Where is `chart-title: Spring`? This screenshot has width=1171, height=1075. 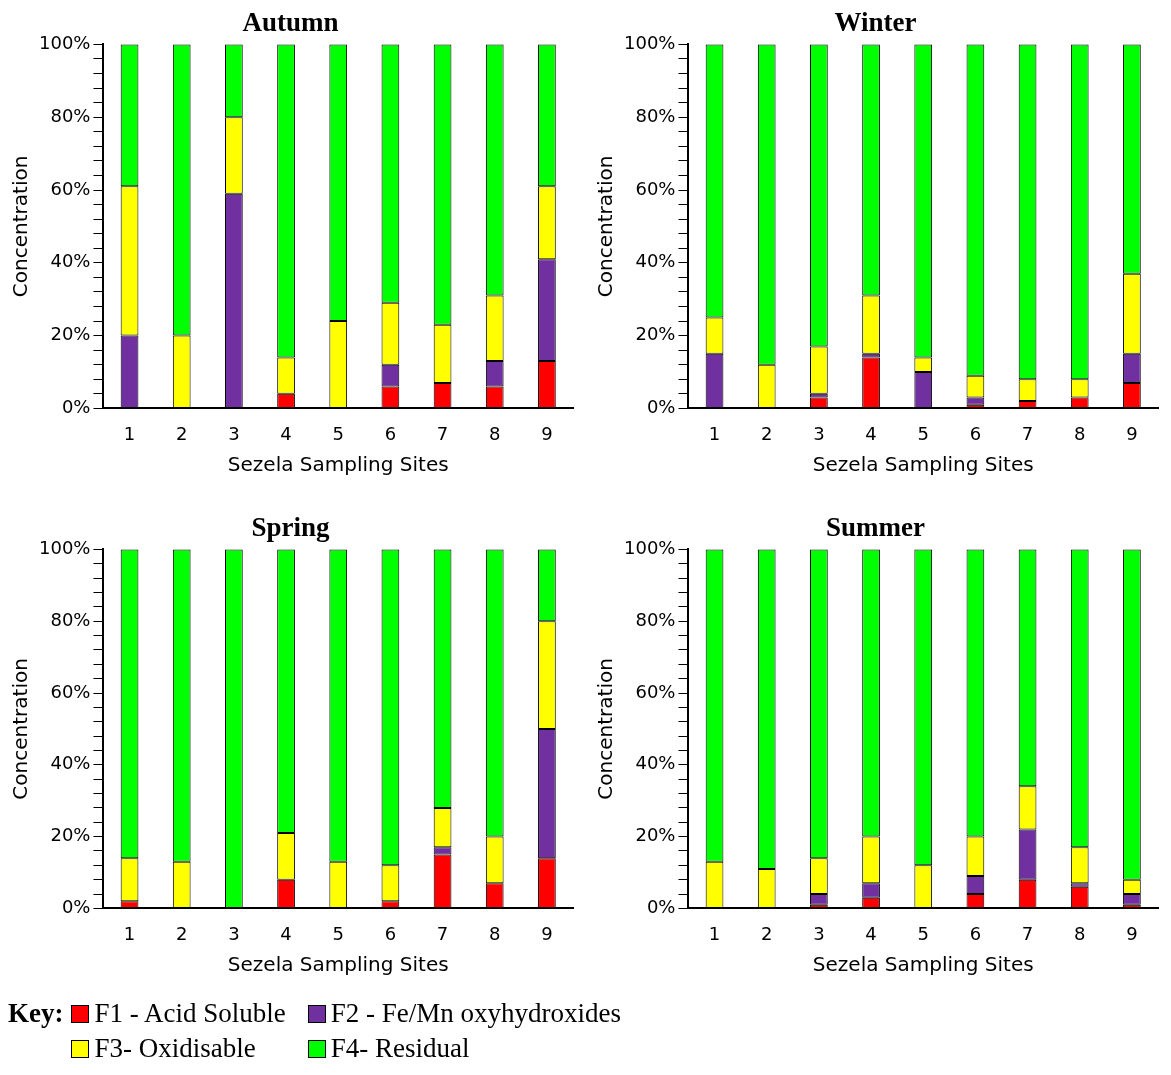 chart-title: Spring is located at coordinates (291, 527).